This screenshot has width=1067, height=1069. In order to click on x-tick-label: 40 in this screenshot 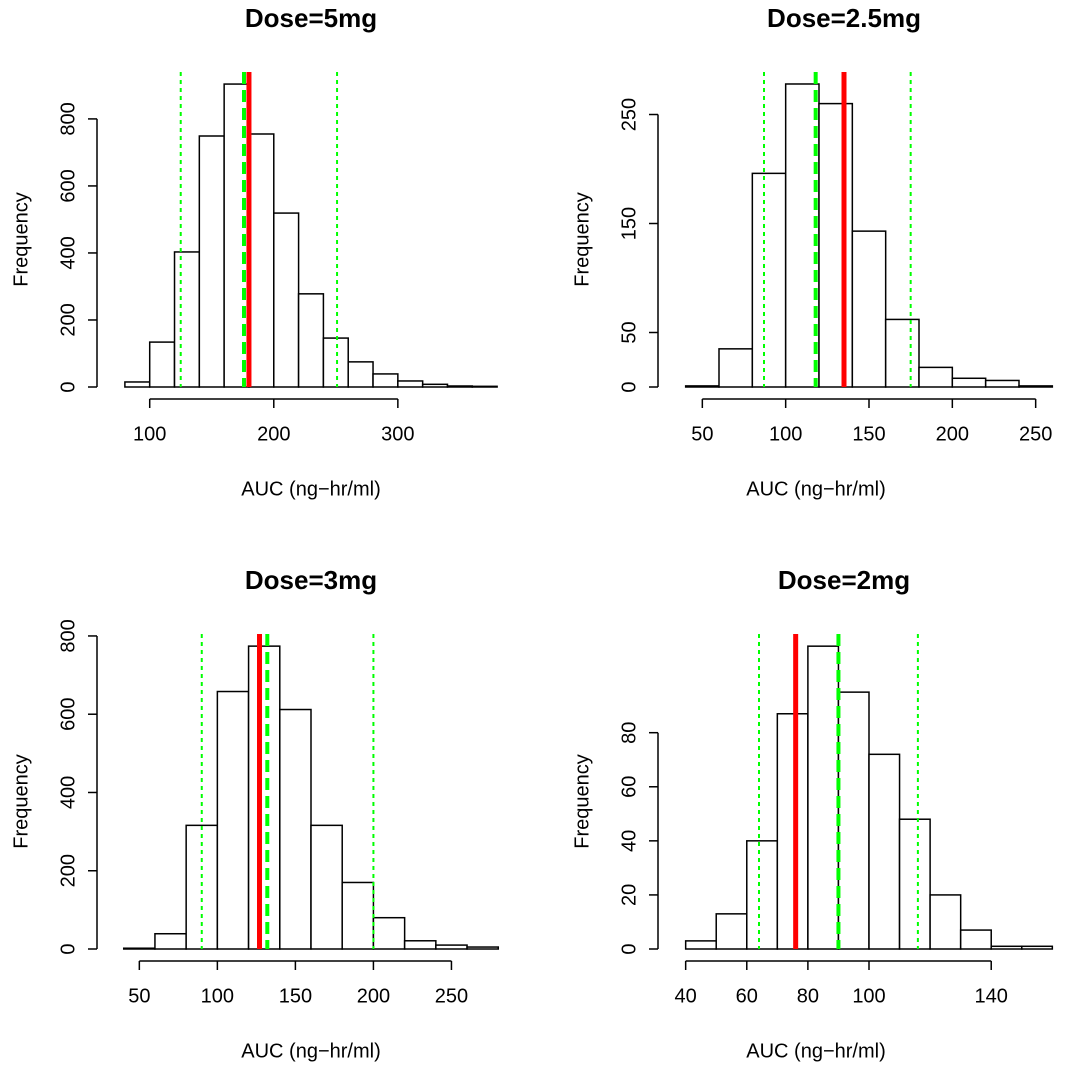, I will do `click(686, 996)`.